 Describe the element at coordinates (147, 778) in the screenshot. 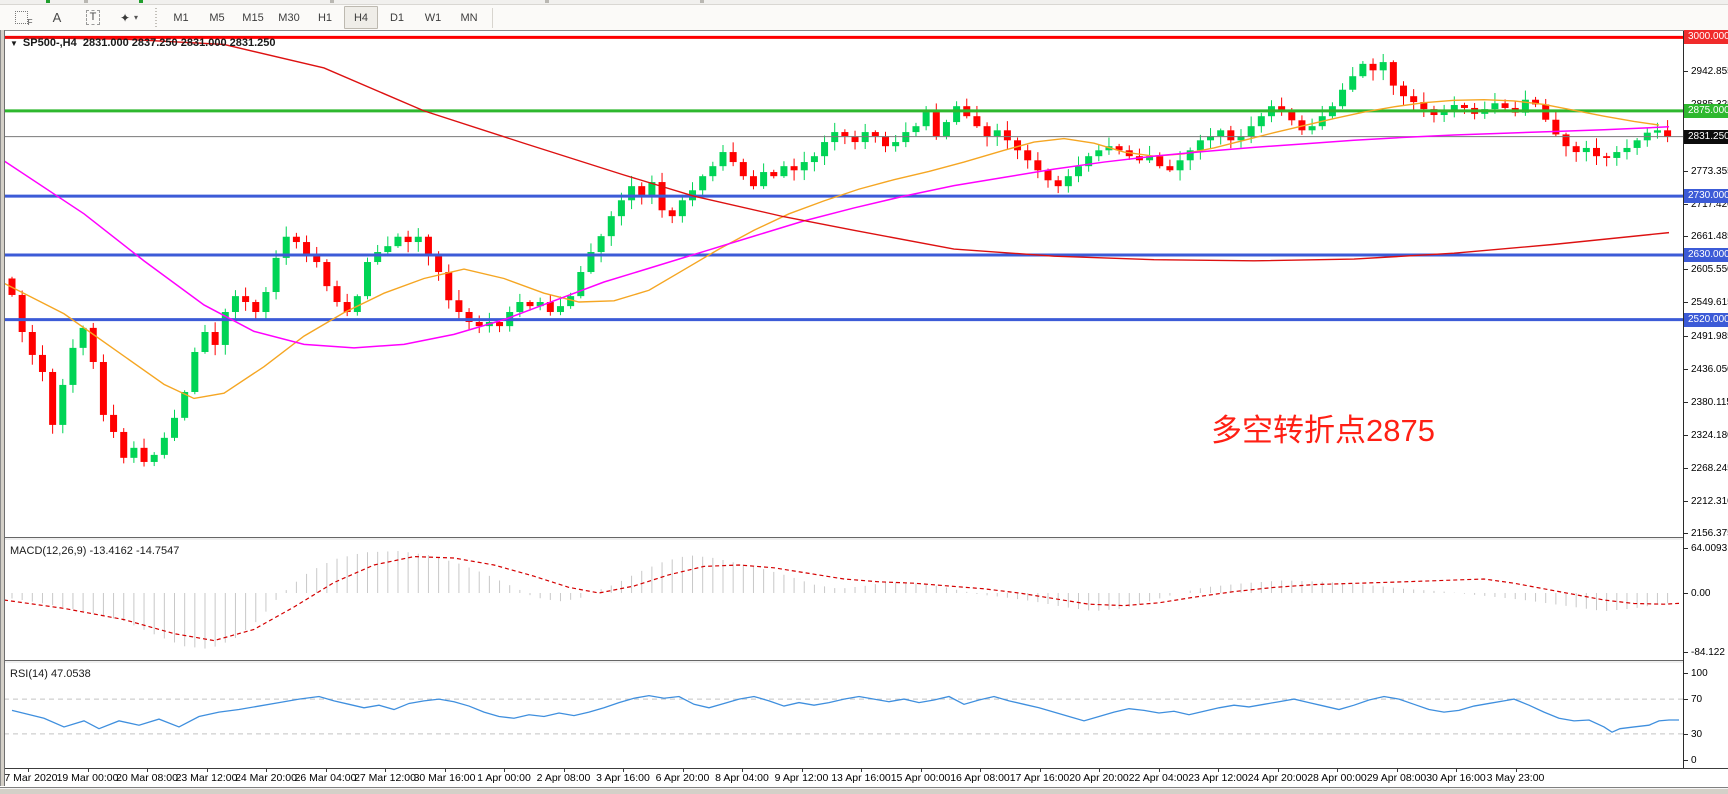

I see `time-tick-label: 20 Mar 08:00` at that location.